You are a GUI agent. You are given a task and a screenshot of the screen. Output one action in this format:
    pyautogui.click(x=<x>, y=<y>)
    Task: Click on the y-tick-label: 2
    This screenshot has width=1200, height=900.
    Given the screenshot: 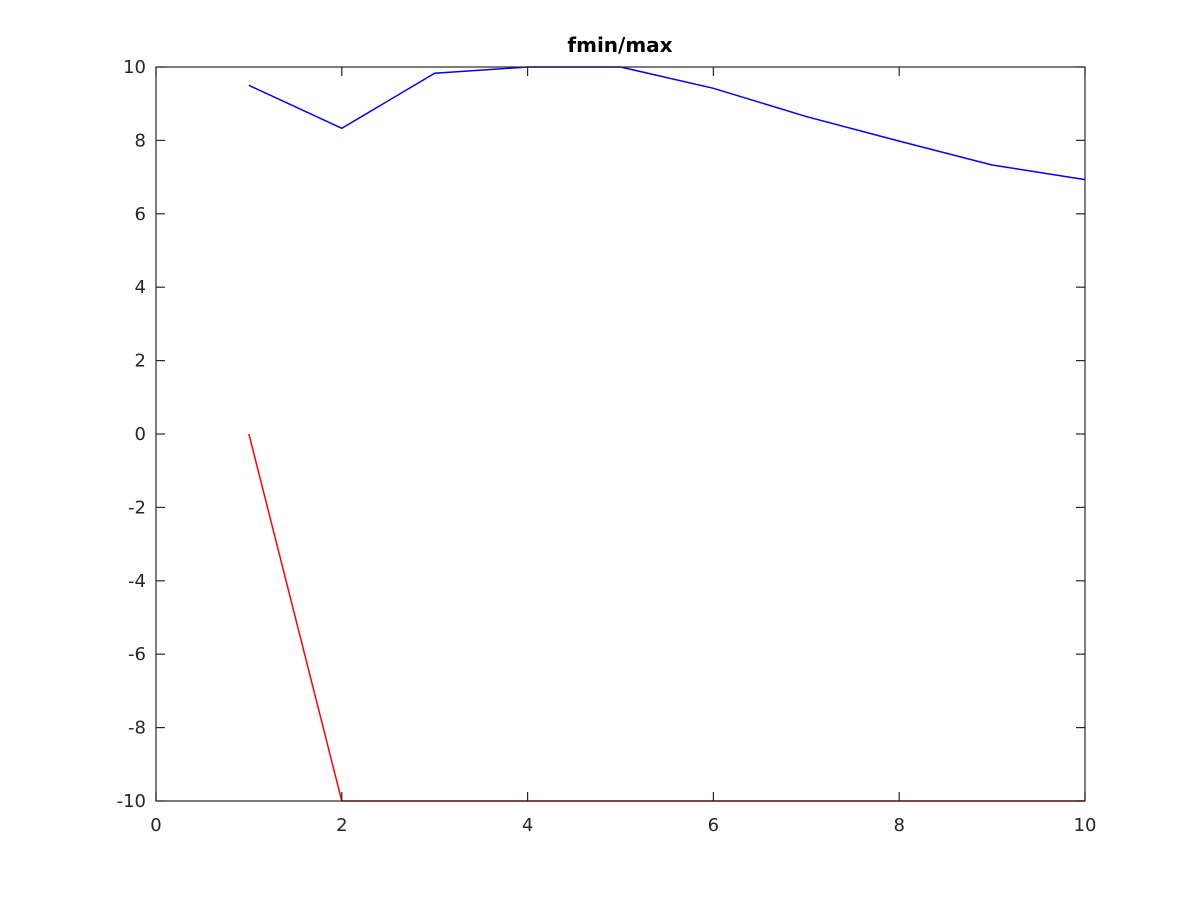 What is the action you would take?
    pyautogui.click(x=140, y=361)
    